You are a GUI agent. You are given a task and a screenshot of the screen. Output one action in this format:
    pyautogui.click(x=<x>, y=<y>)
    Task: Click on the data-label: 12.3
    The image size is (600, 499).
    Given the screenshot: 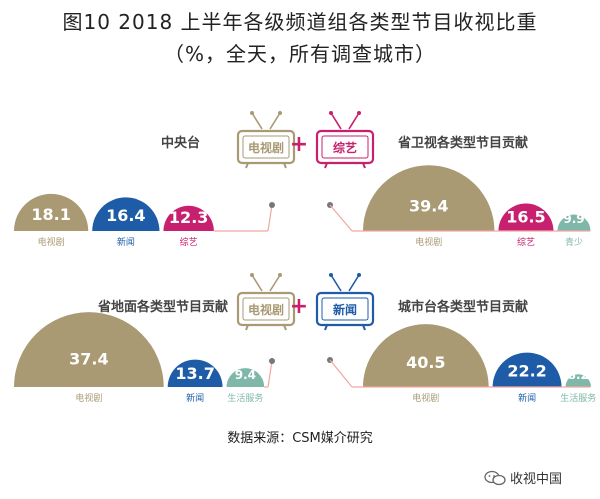 What is the action you would take?
    pyautogui.click(x=188, y=217)
    